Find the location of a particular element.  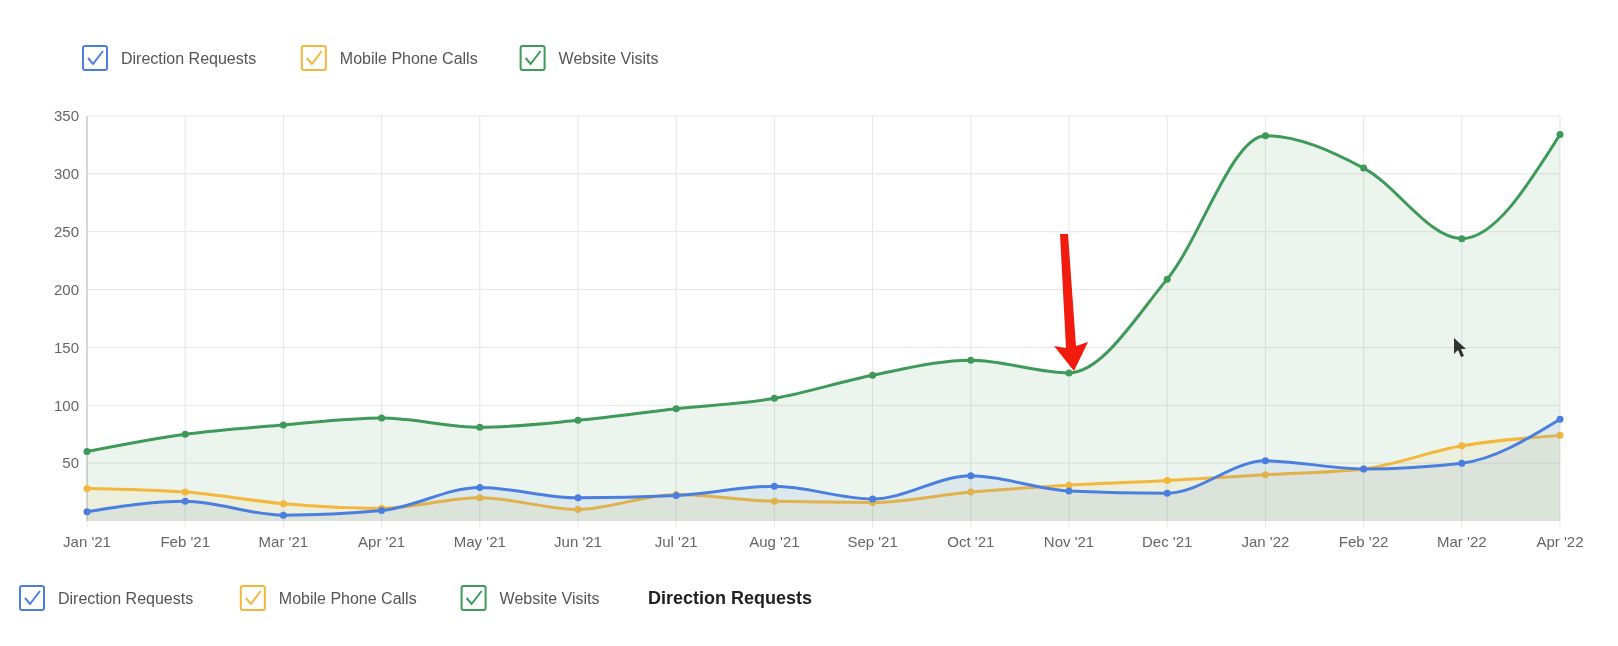

x-tick-label: Dec '21 is located at coordinates (1167, 541).